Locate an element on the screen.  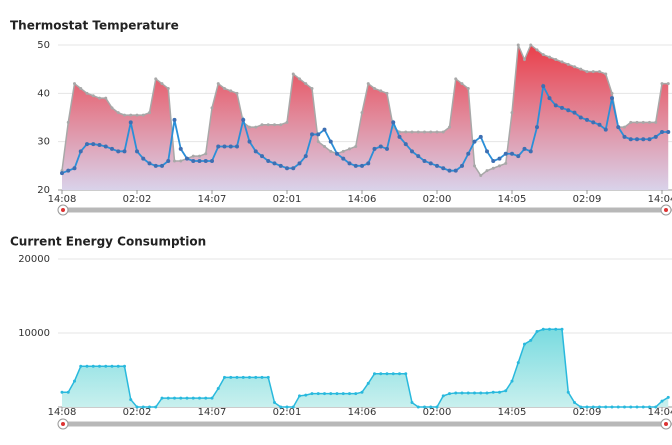
chart-title: Current Energy Consumption is located at coordinates (108, 242).